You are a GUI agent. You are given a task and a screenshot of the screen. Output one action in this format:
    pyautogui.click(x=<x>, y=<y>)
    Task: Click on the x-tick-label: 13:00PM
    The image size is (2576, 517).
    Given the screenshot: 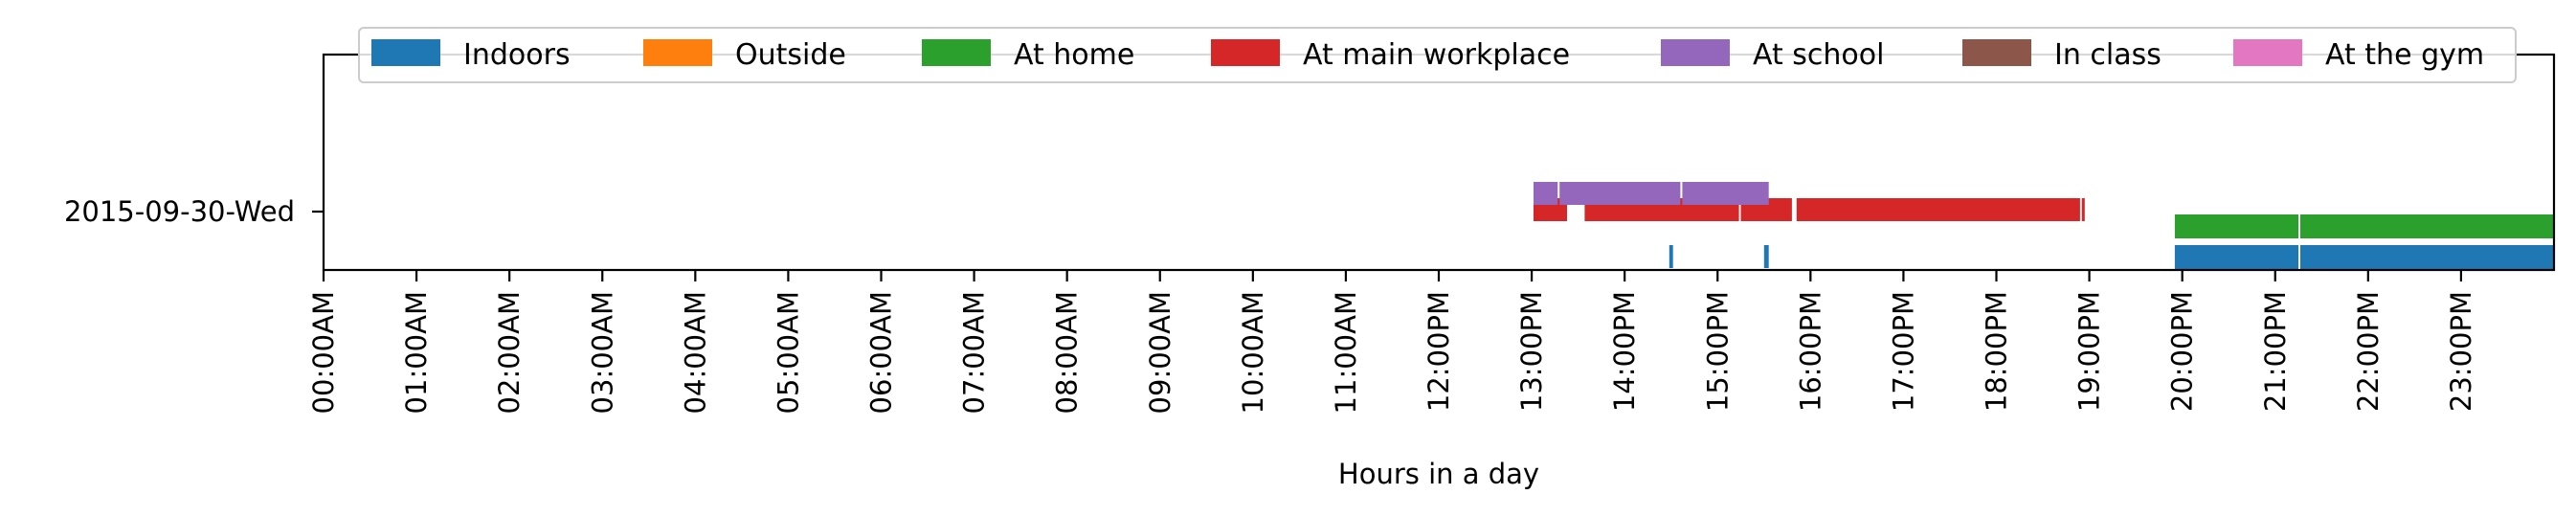 What is the action you would take?
    pyautogui.click(x=1532, y=351)
    